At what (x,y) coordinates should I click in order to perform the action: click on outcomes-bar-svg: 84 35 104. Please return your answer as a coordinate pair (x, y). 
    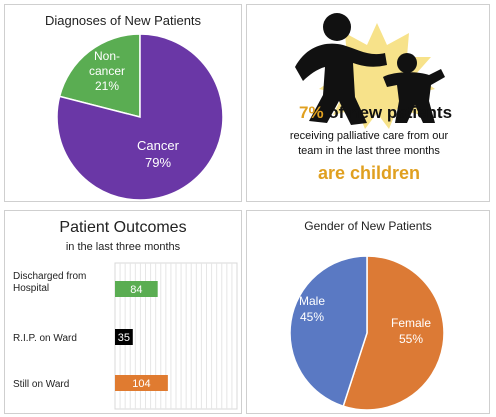
    Looking at the image, I should click on (176, 336).